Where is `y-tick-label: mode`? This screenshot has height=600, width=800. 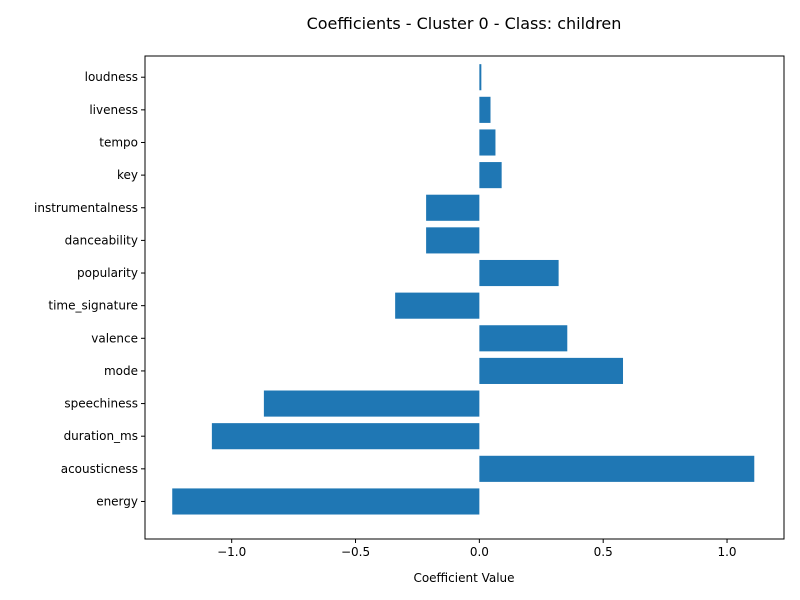 y-tick-label: mode is located at coordinates (121, 371).